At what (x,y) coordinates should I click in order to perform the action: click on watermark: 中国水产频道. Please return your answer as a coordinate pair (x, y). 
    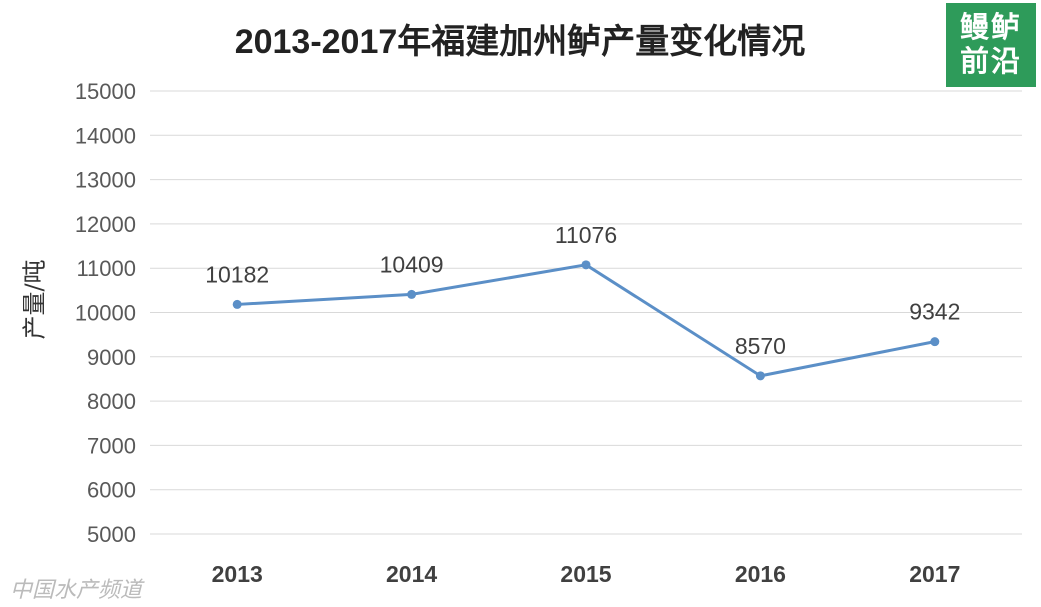
    Looking at the image, I should click on (76, 589).